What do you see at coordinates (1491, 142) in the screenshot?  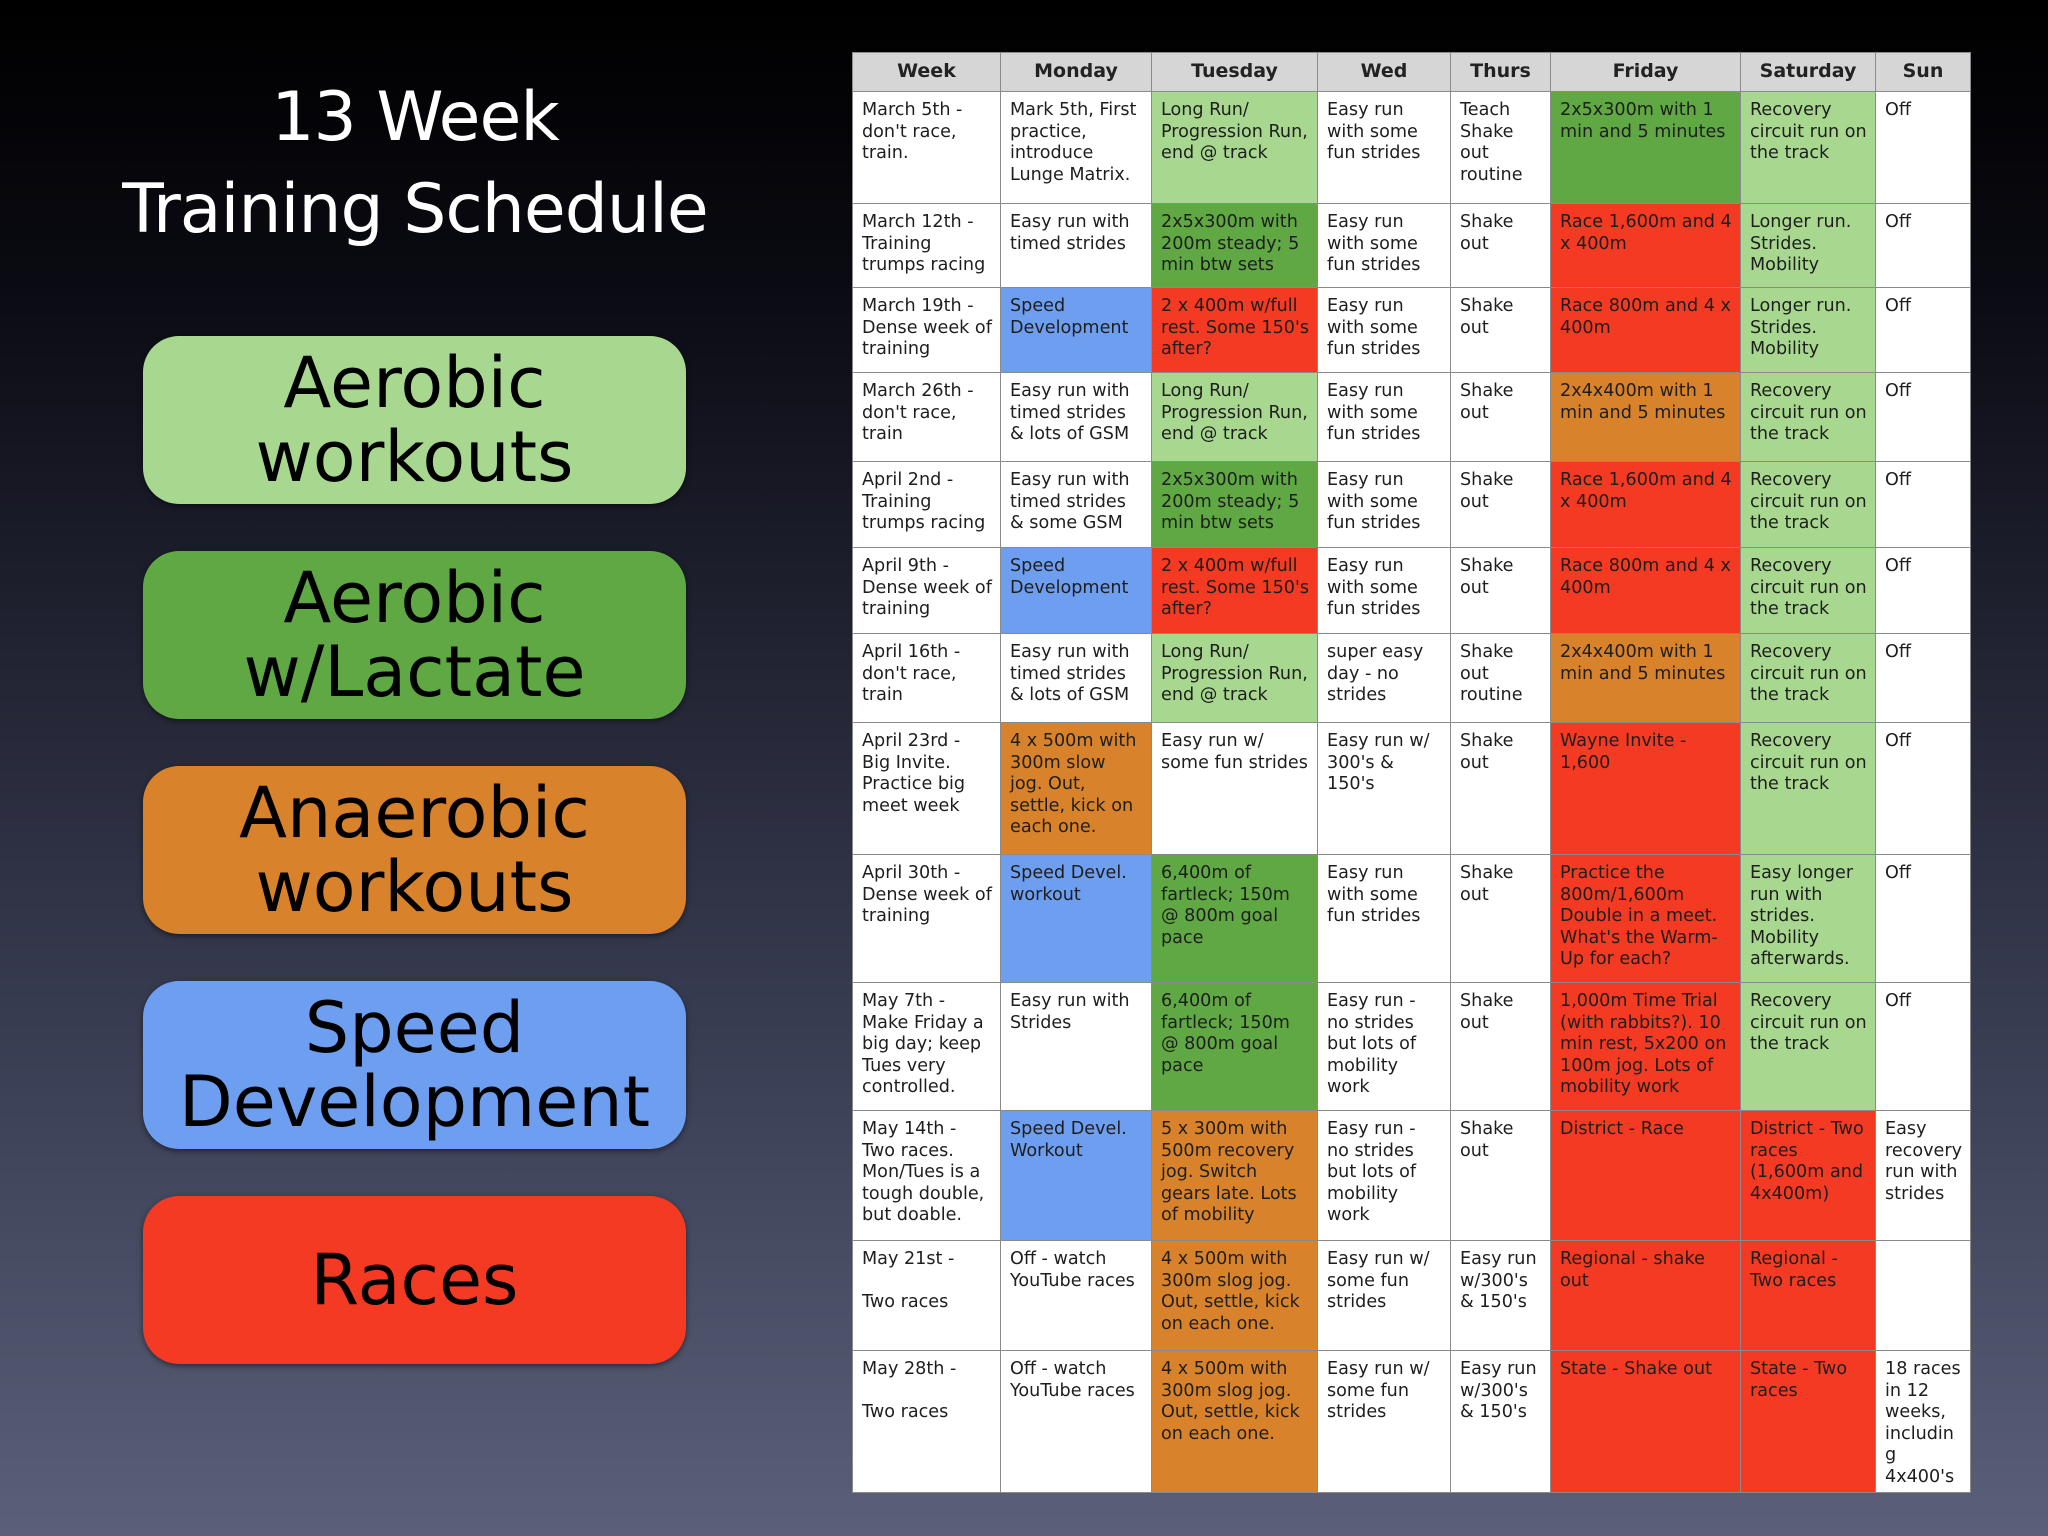 I see `cell-text: Teach Shake out routine` at bounding box center [1491, 142].